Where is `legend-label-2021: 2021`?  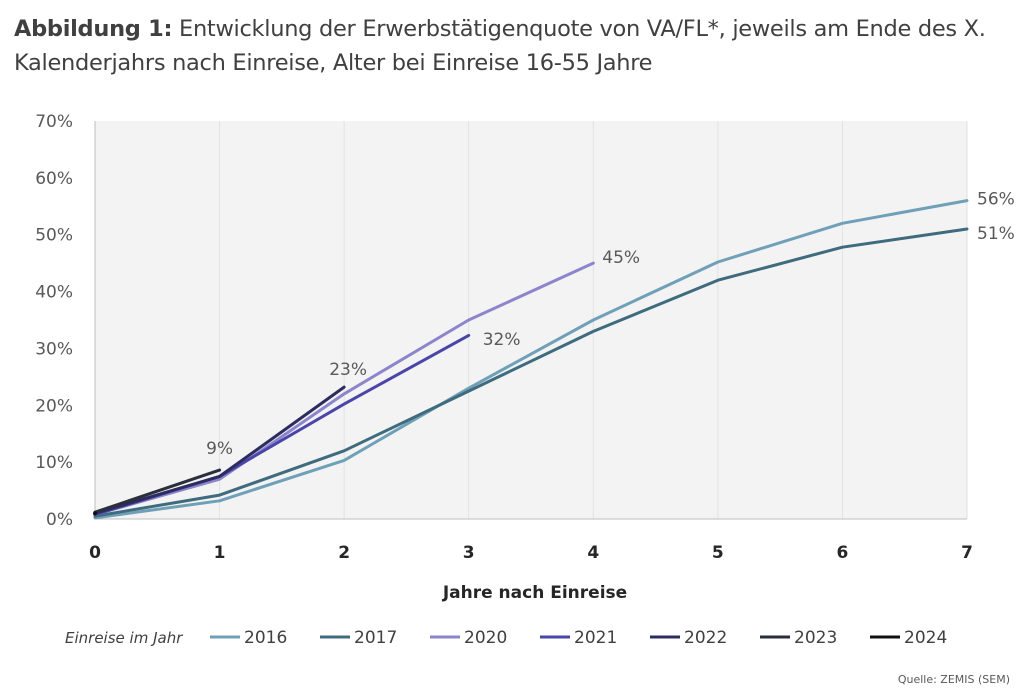 legend-label-2021: 2021 is located at coordinates (595, 638).